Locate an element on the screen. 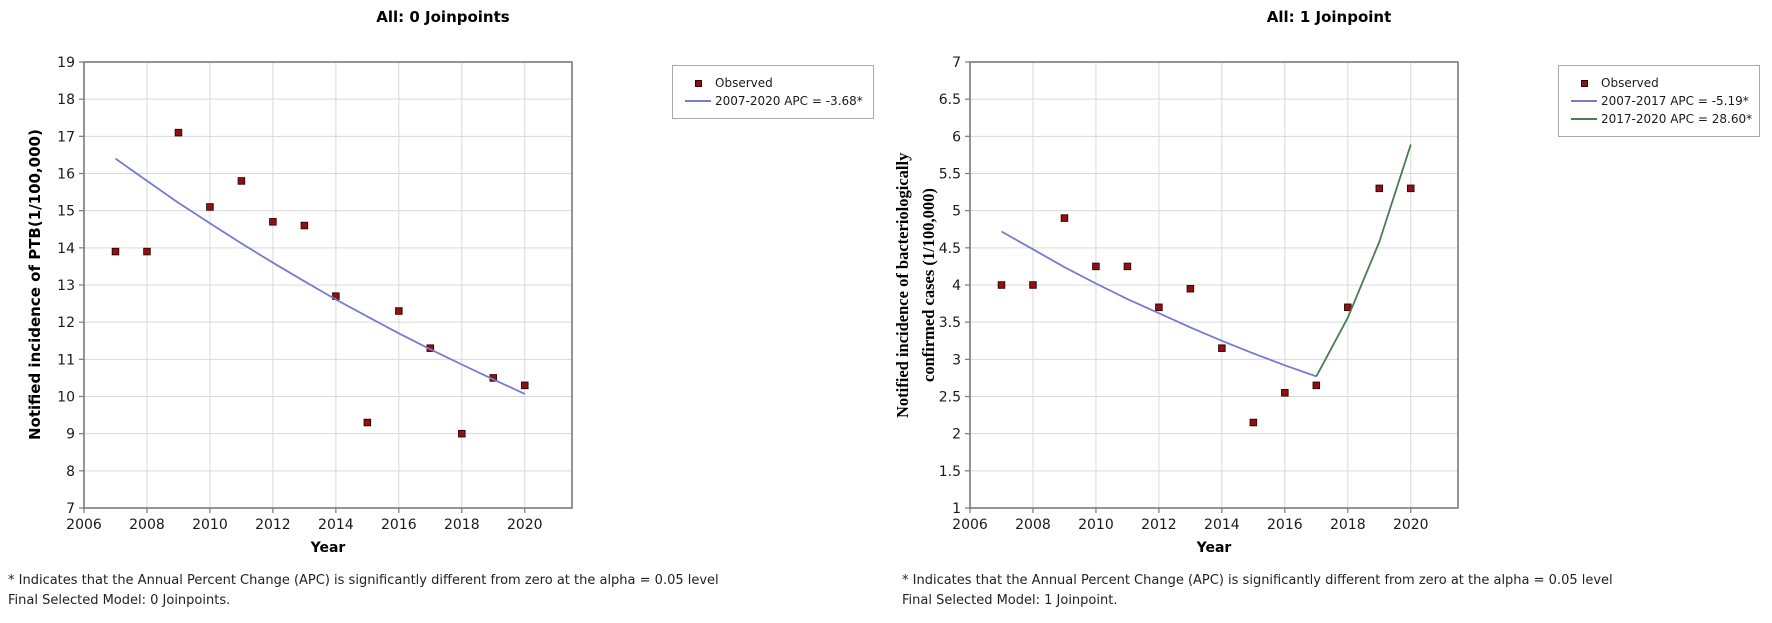  legend-square-swatch is located at coordinates (698, 83).